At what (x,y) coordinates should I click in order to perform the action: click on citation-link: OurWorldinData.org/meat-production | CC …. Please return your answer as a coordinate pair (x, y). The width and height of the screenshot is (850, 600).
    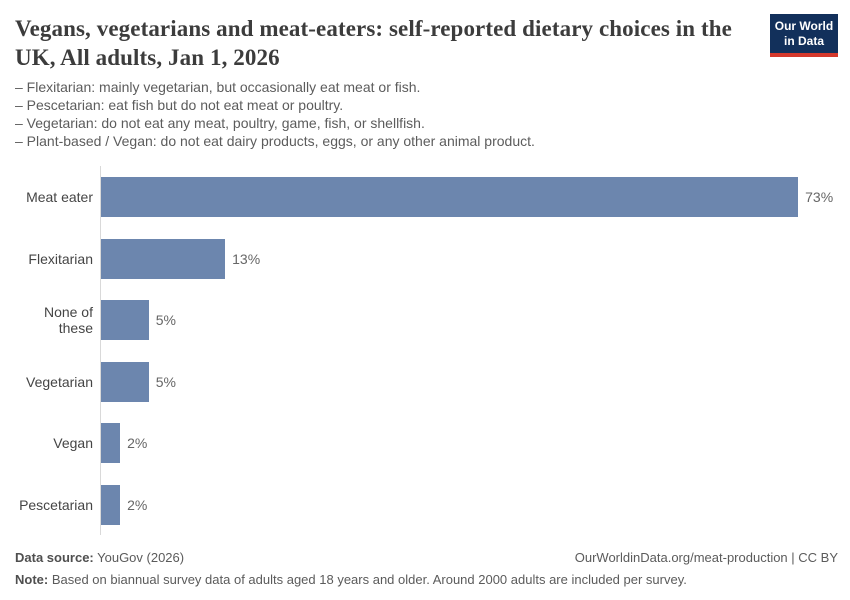
    Looking at the image, I should click on (706, 557).